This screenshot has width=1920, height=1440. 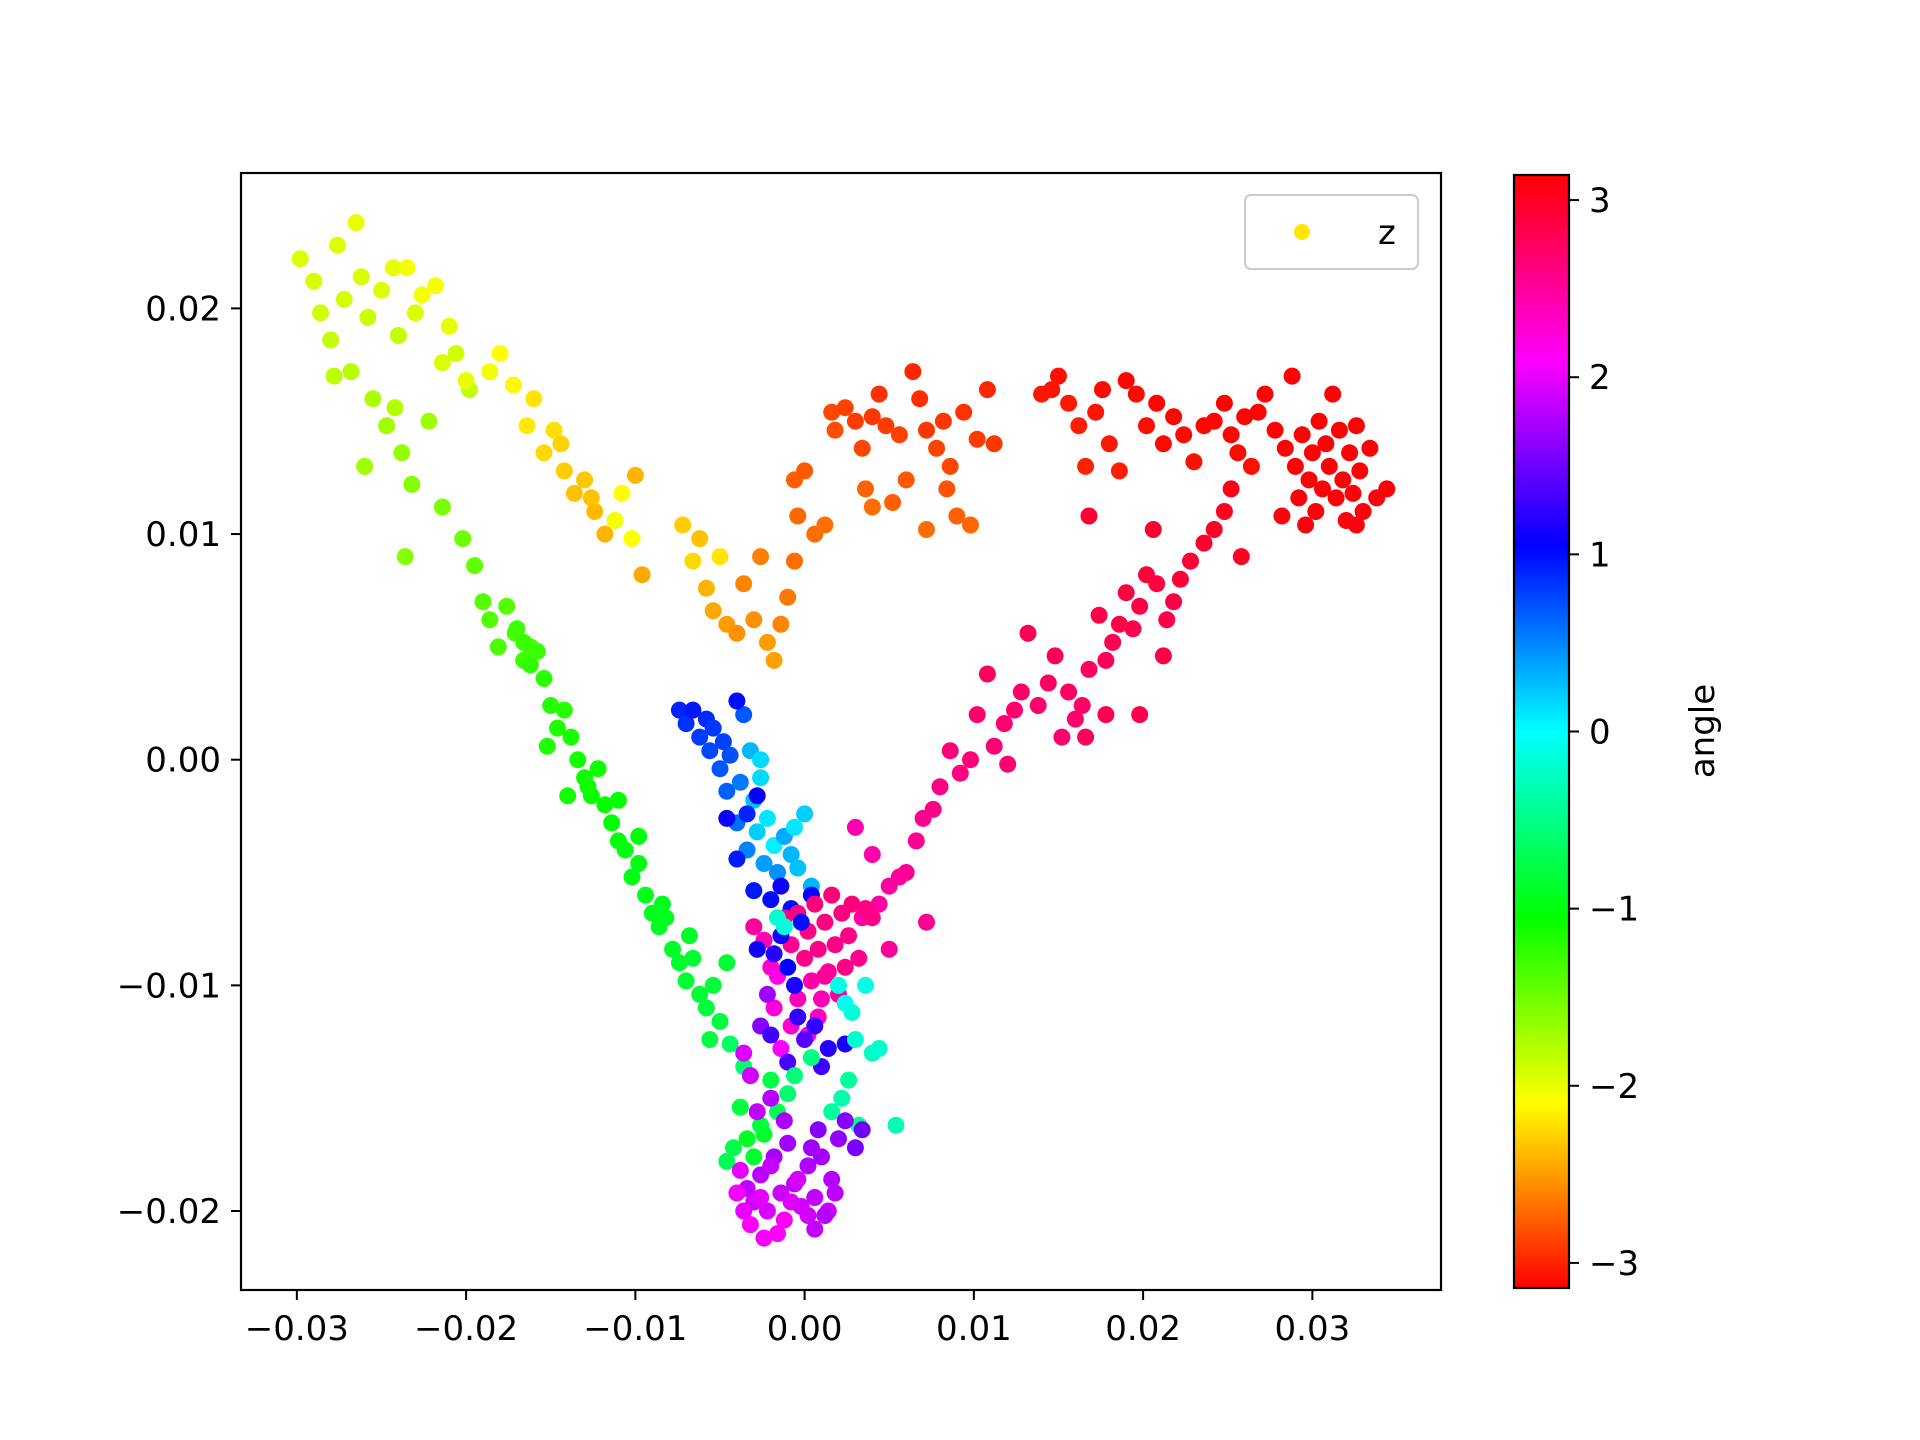 I want to click on x-axis-ticks: −0.03 −0.02 −0.01 0.00 0.01 0.02 0.03, so click(x=797, y=1319).